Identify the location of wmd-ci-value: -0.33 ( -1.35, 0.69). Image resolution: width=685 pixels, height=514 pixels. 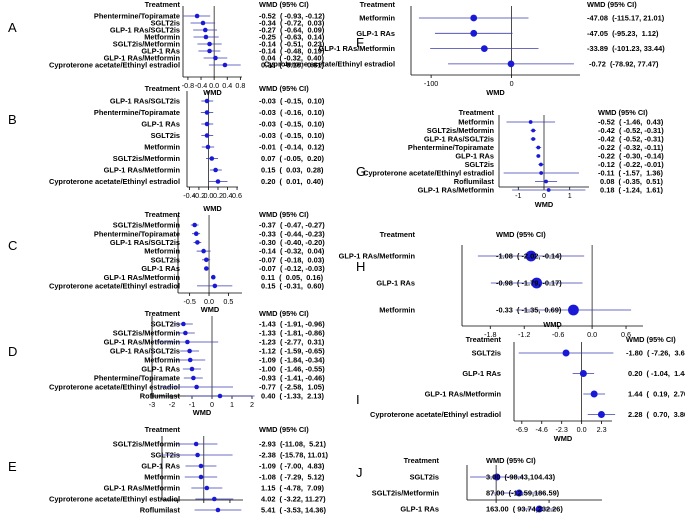
(529, 310).